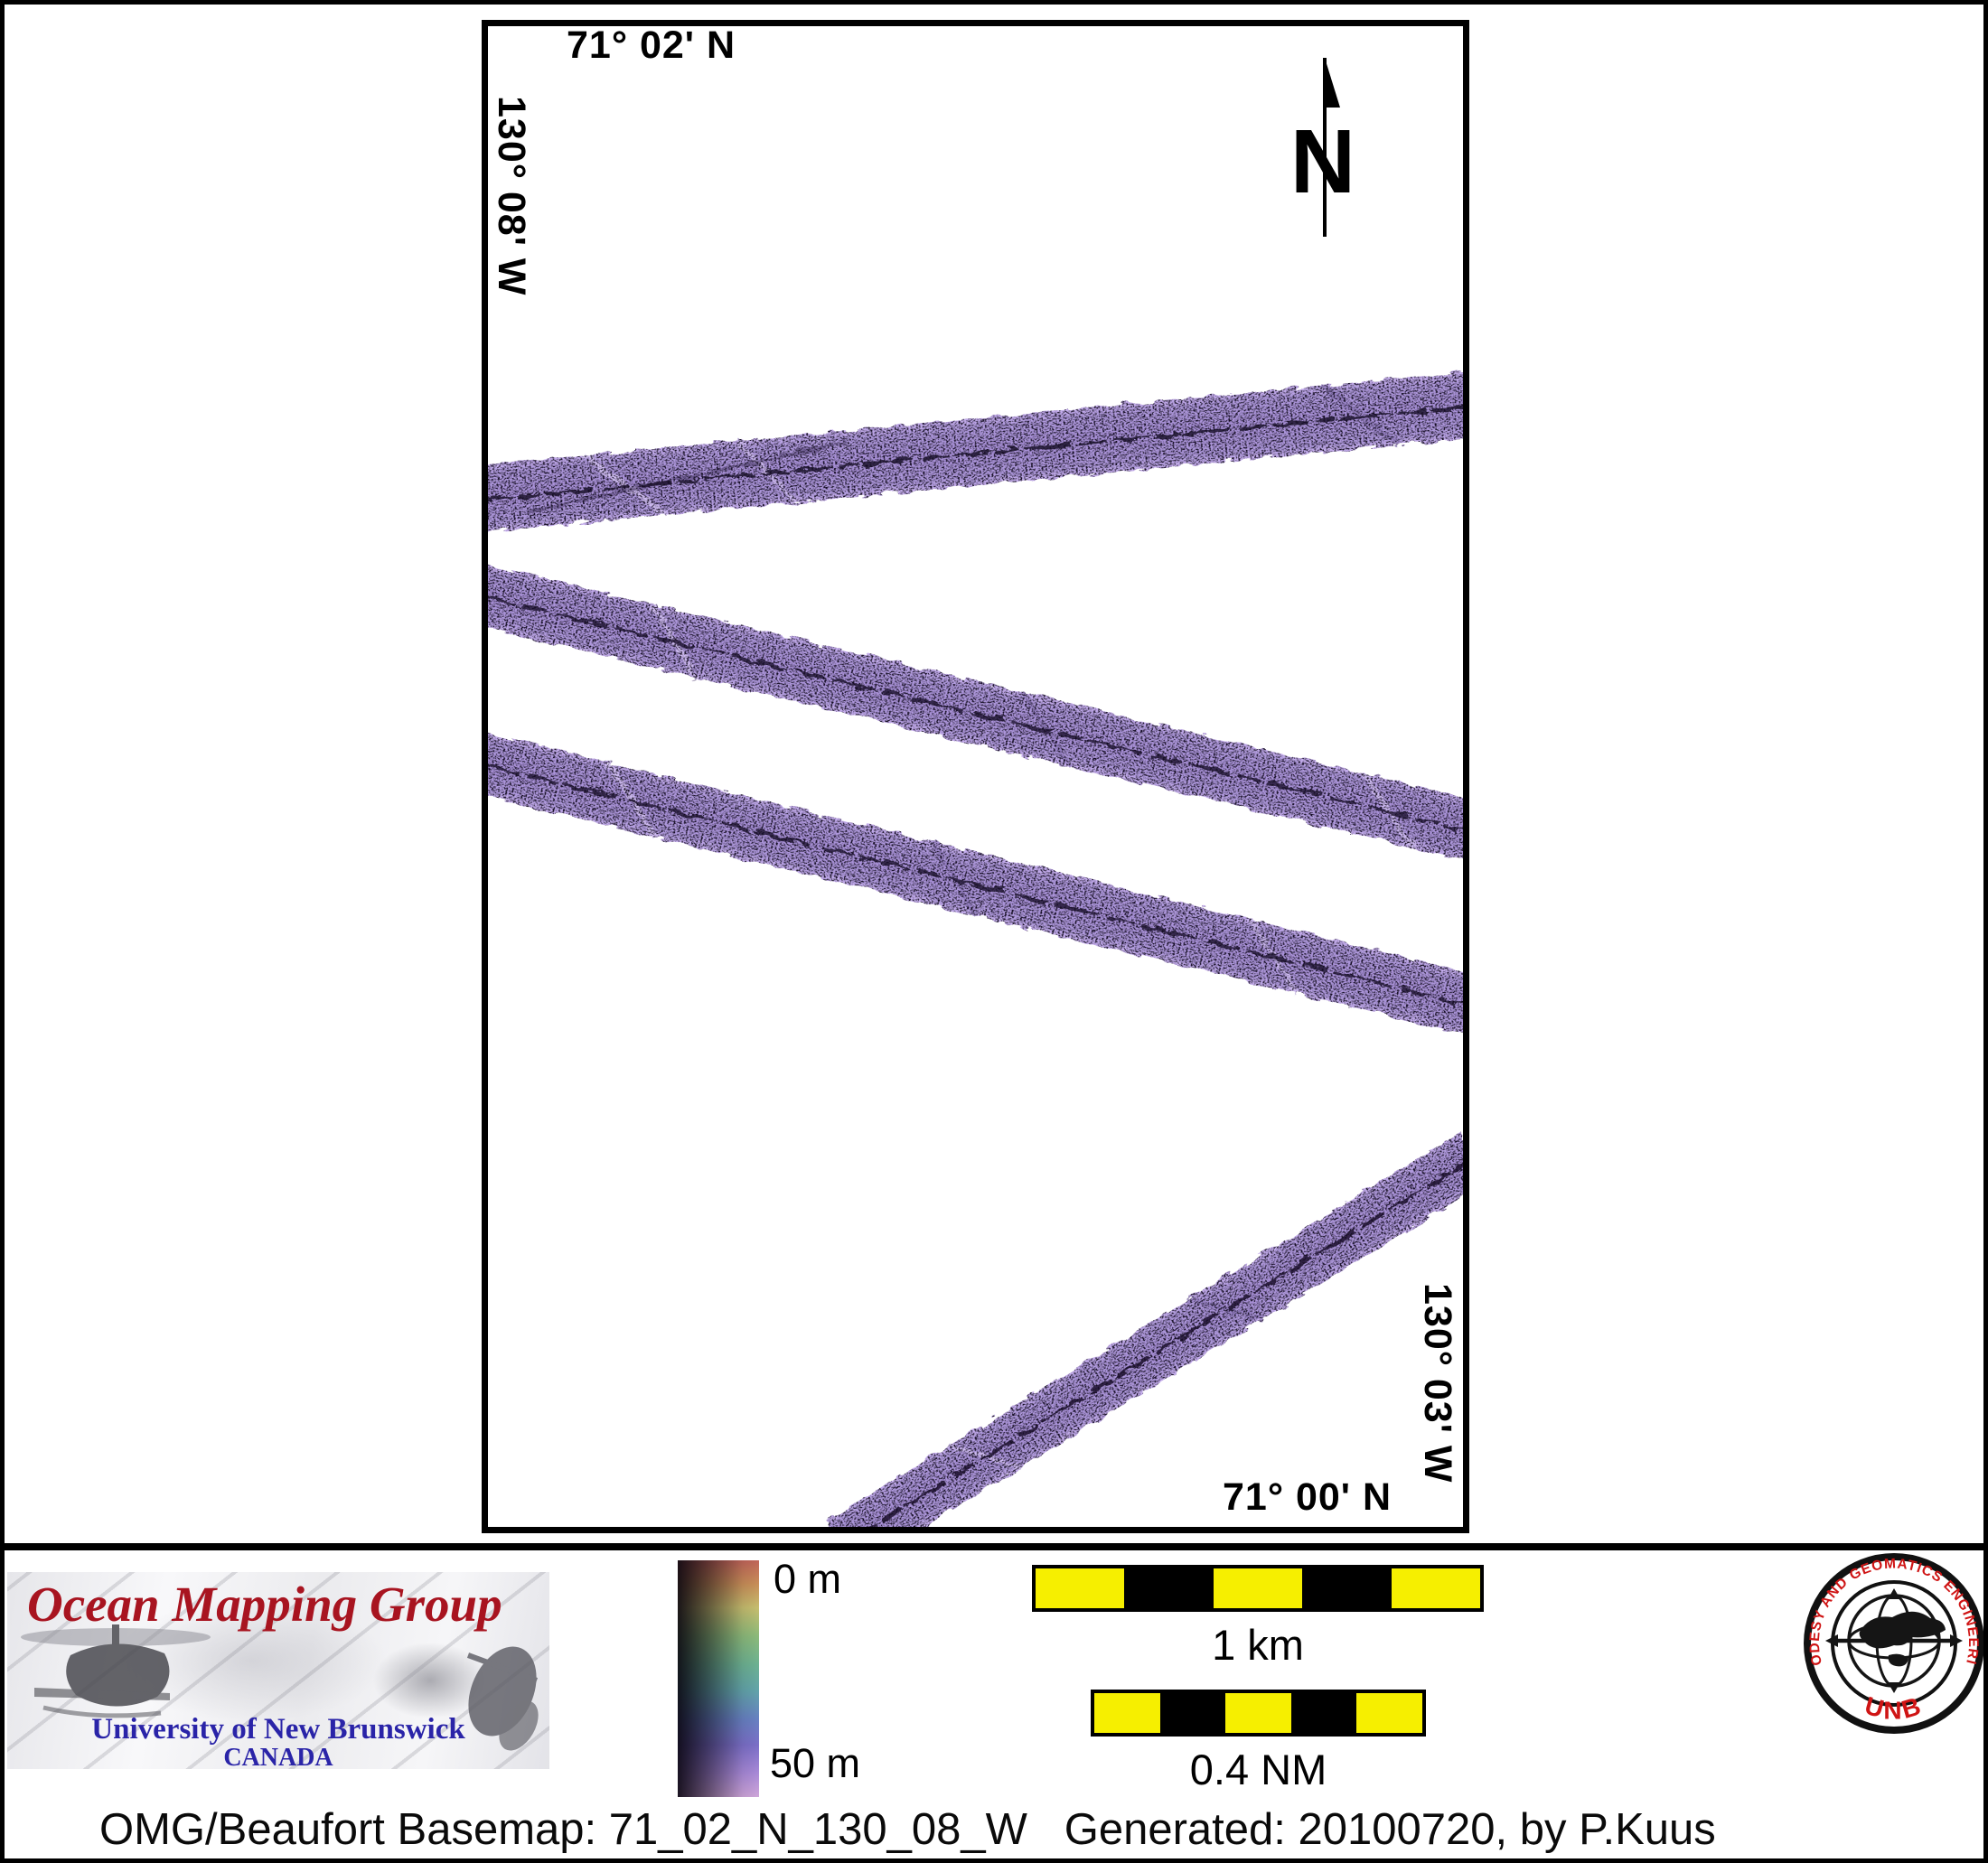  What do you see at coordinates (1258, 1769) in the screenshot?
I see `scale-bar-nm-label: 0.4 NM` at bounding box center [1258, 1769].